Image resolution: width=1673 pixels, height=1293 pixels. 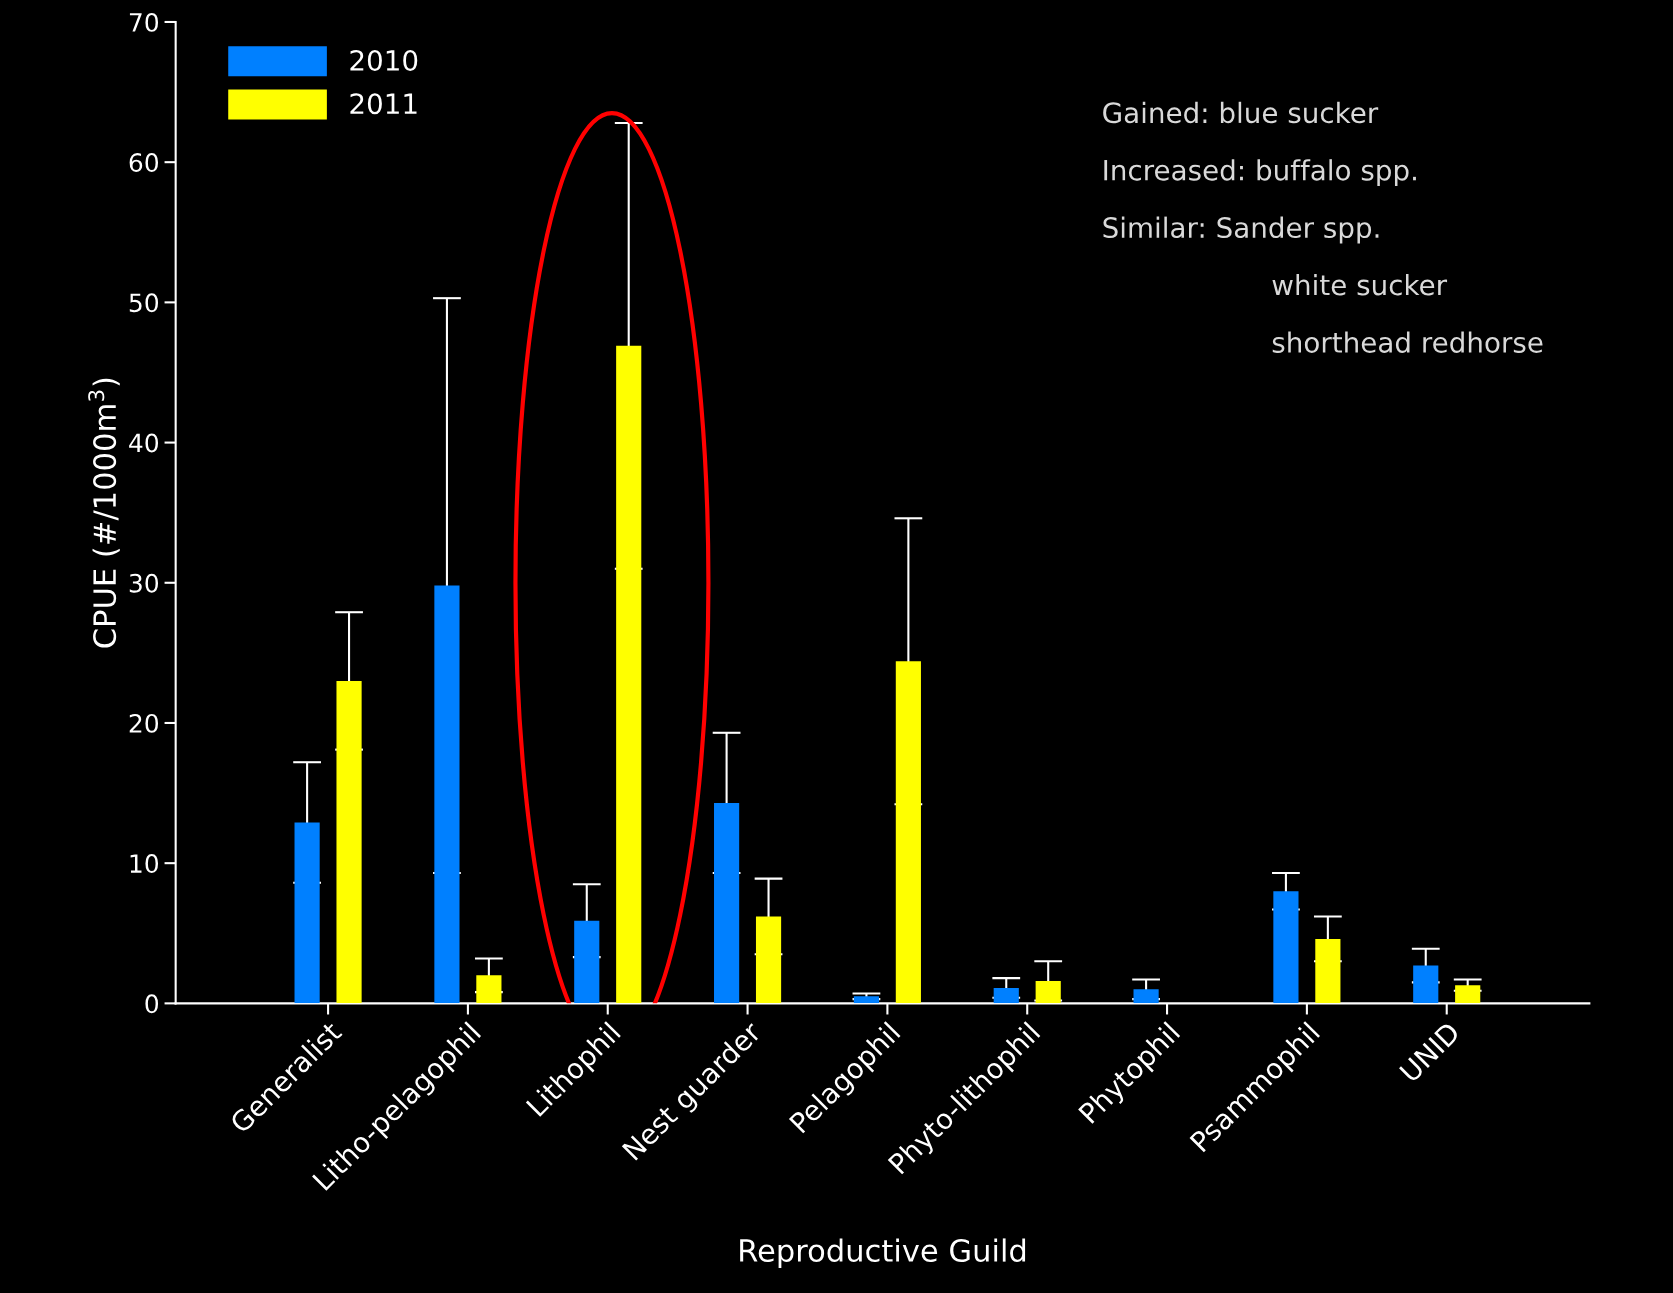 I want to click on legend-label: 2011, so click(x=383, y=104).